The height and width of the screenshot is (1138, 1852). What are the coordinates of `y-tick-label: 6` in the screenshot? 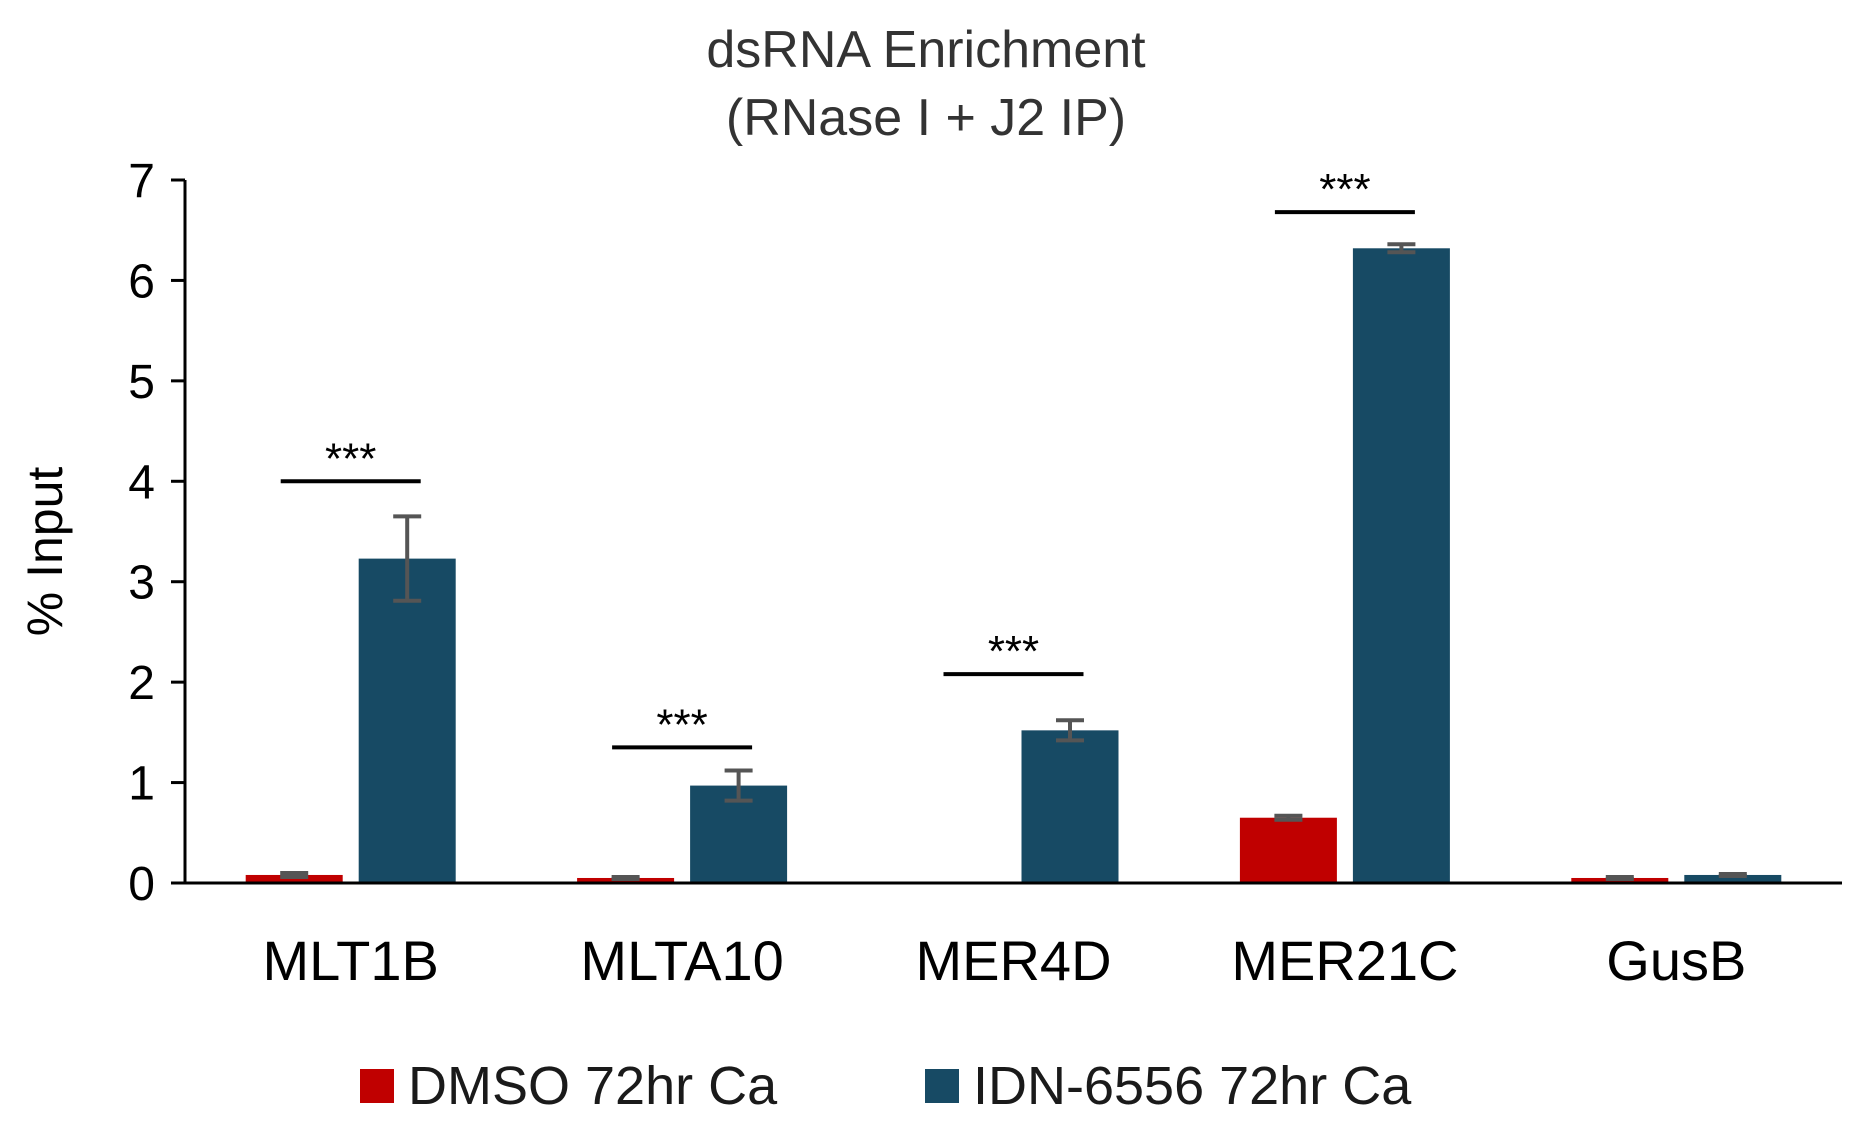 It's located at (141, 281).